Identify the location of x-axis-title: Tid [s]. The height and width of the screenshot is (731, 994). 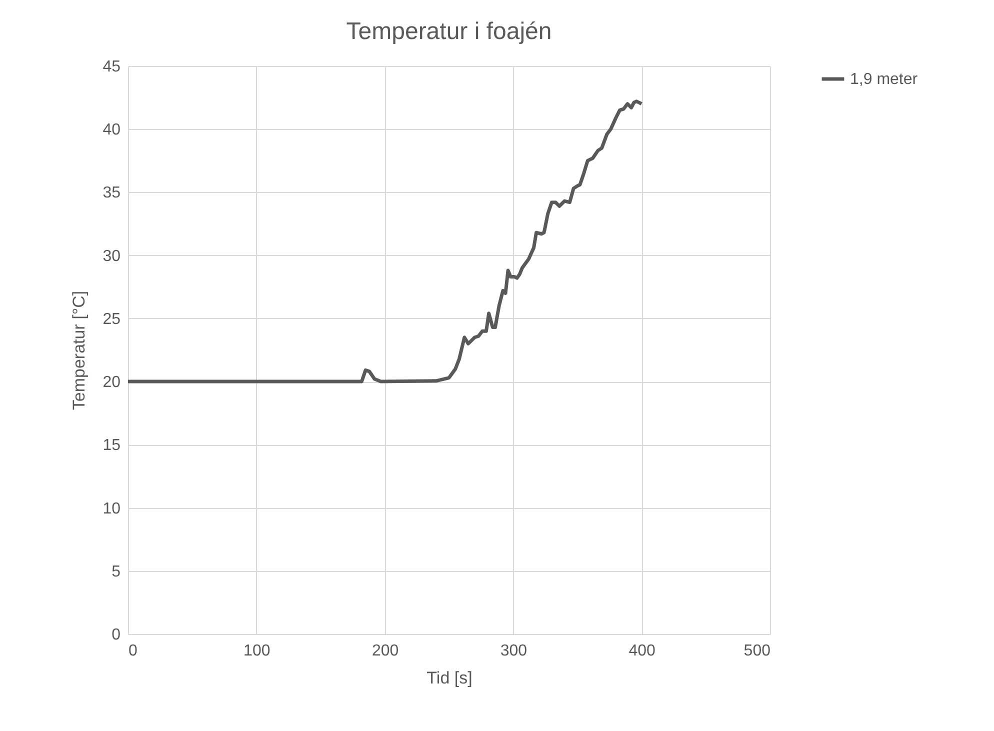
(449, 678).